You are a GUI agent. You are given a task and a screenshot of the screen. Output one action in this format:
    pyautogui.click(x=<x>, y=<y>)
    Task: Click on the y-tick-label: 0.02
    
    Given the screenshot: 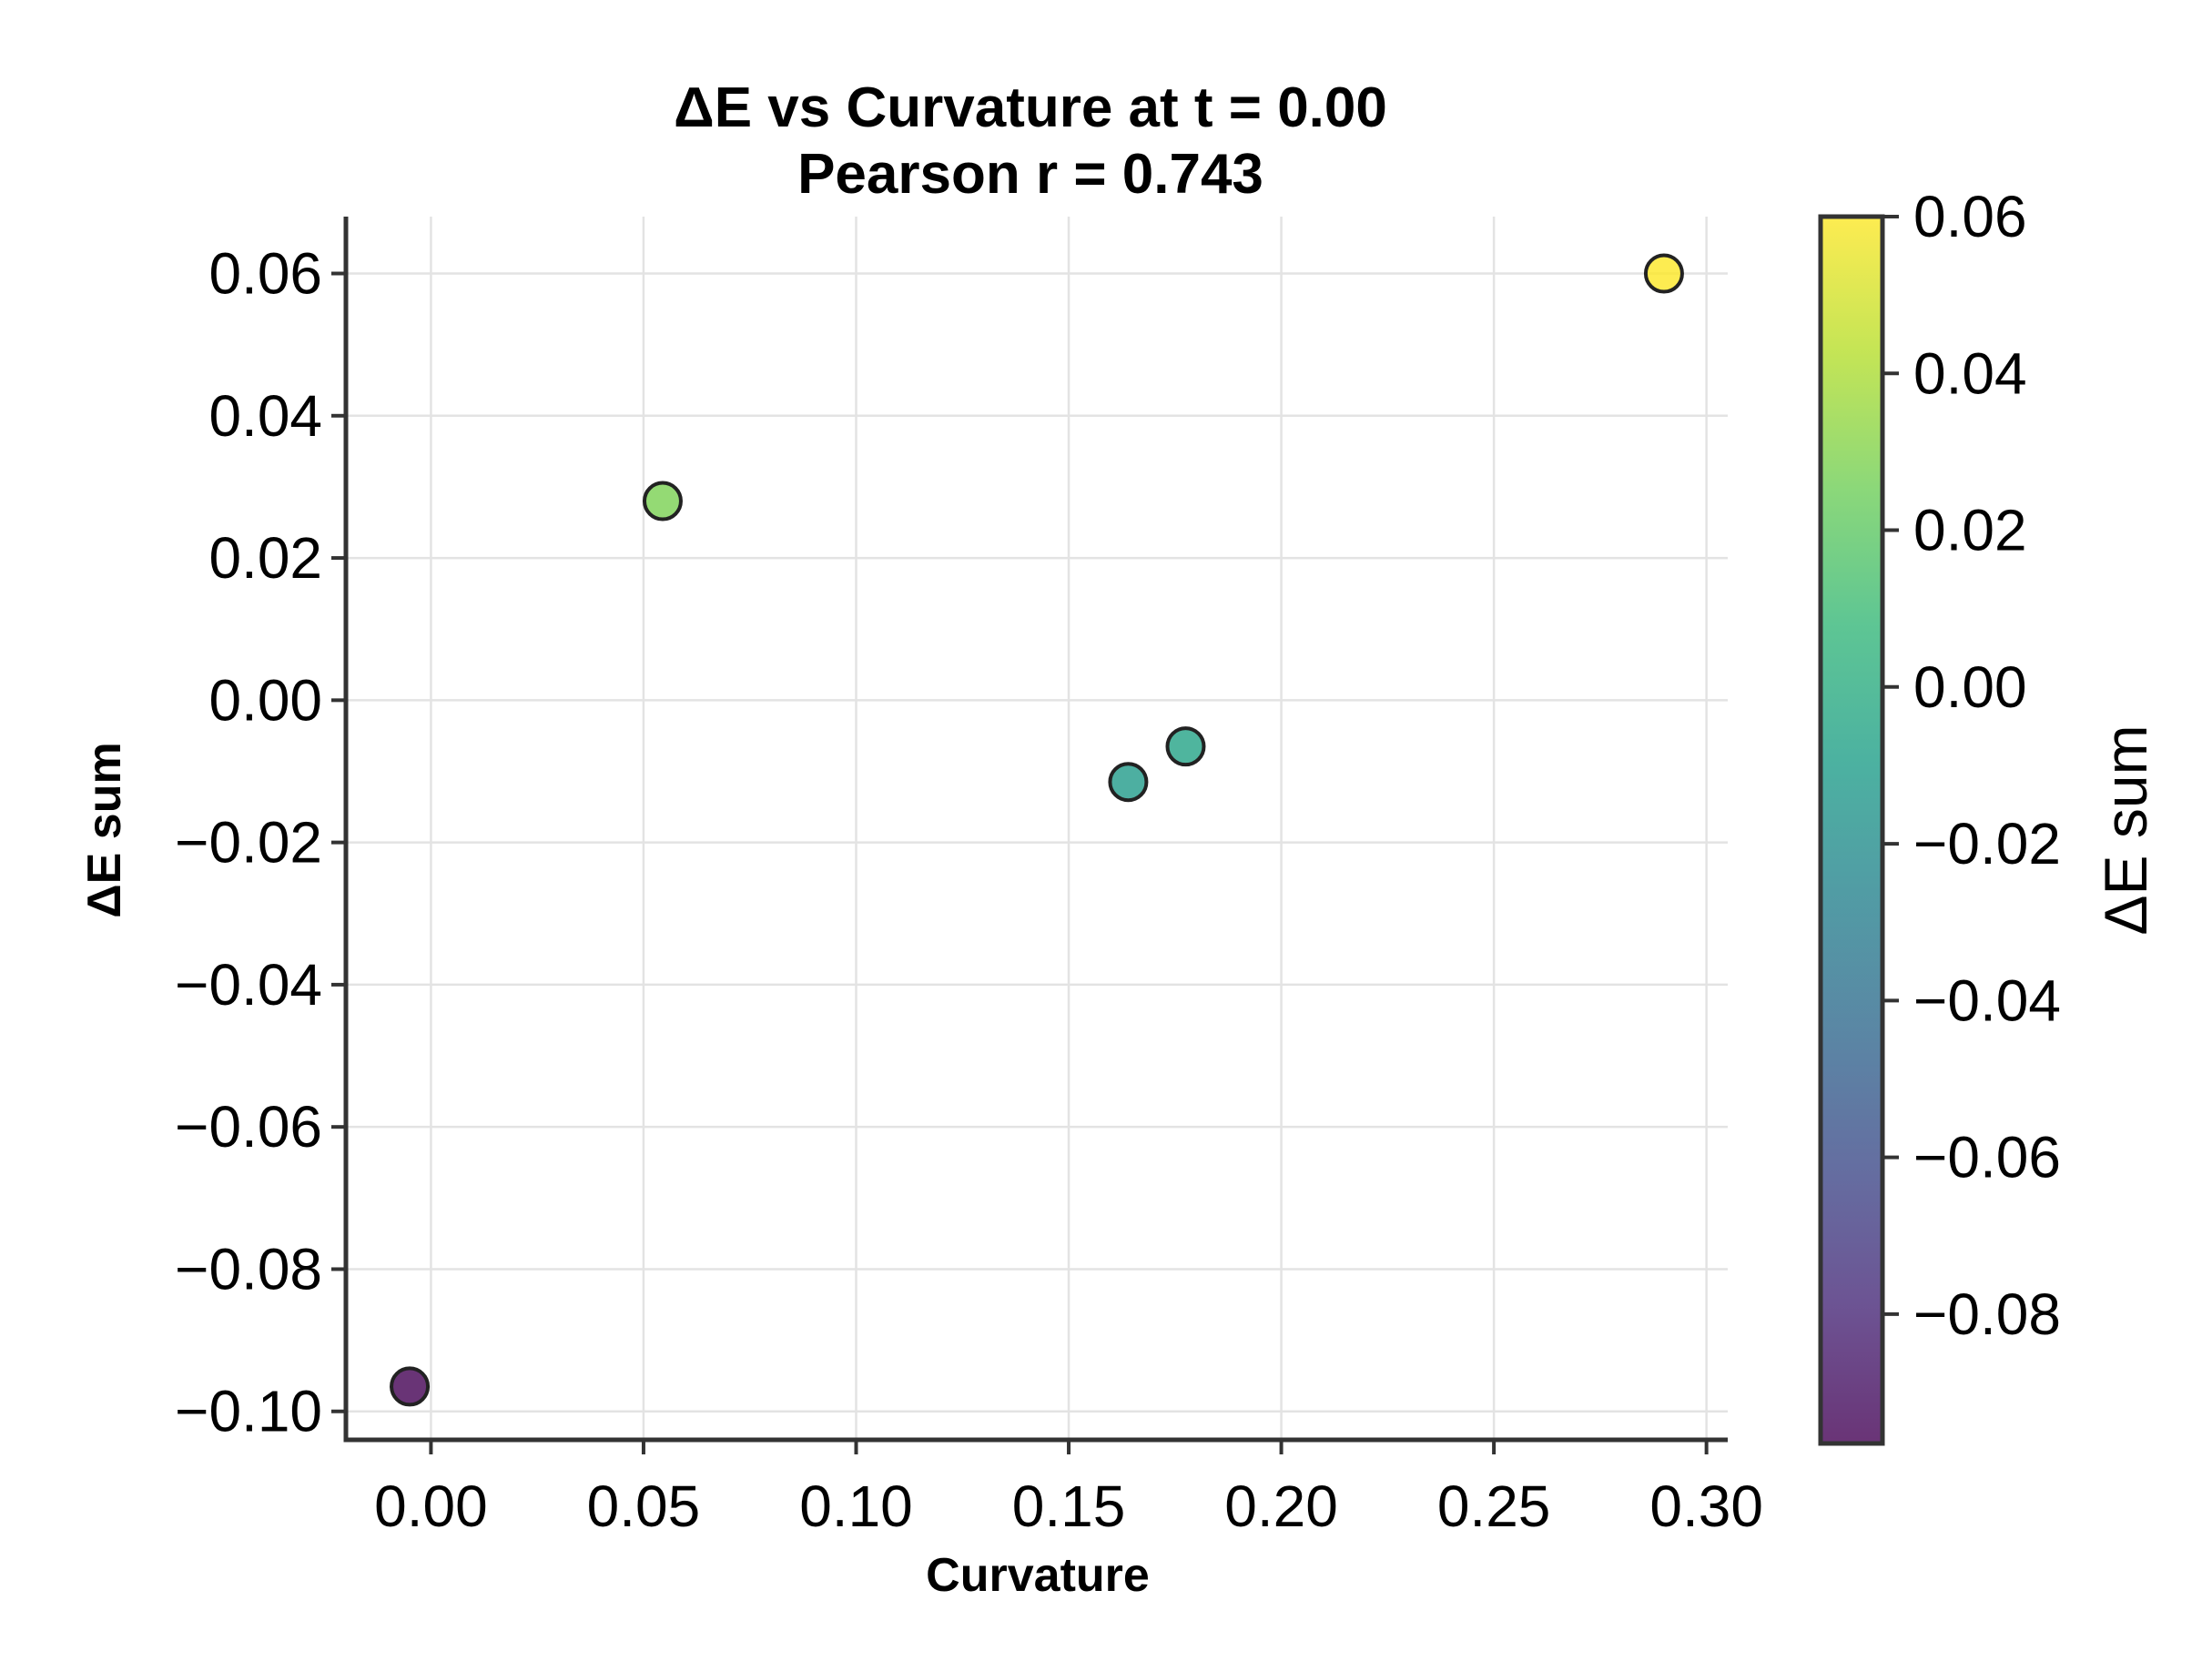 What is the action you would take?
    pyautogui.click(x=265, y=558)
    